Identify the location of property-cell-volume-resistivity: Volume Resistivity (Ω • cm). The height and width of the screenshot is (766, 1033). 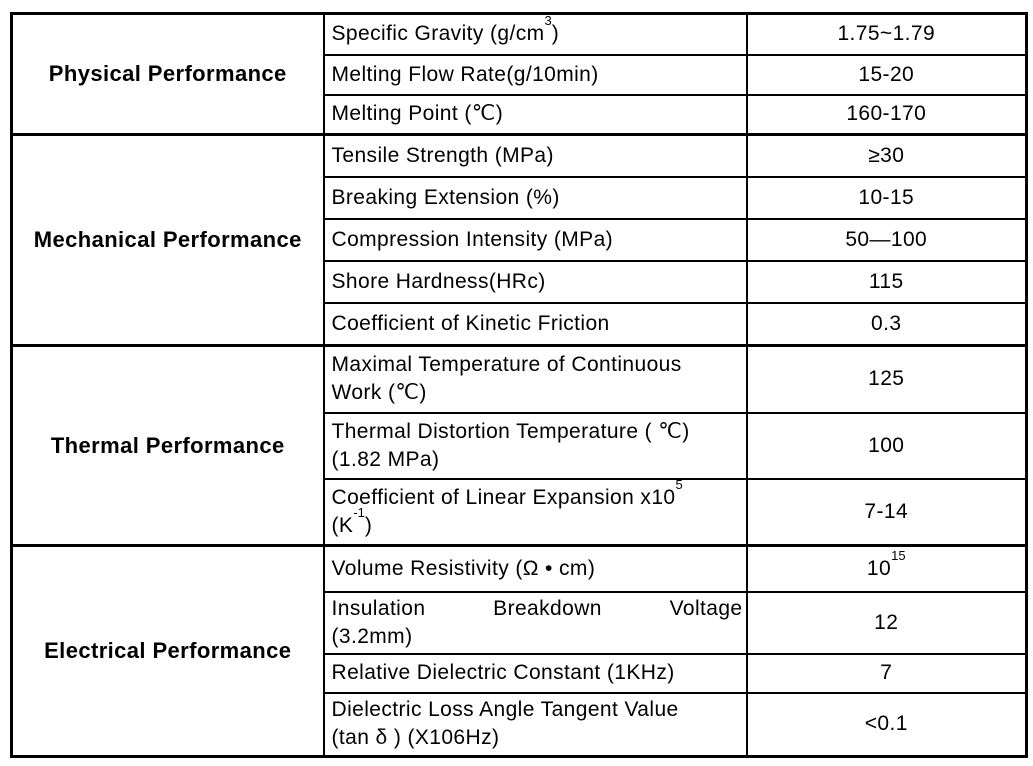
(535, 568).